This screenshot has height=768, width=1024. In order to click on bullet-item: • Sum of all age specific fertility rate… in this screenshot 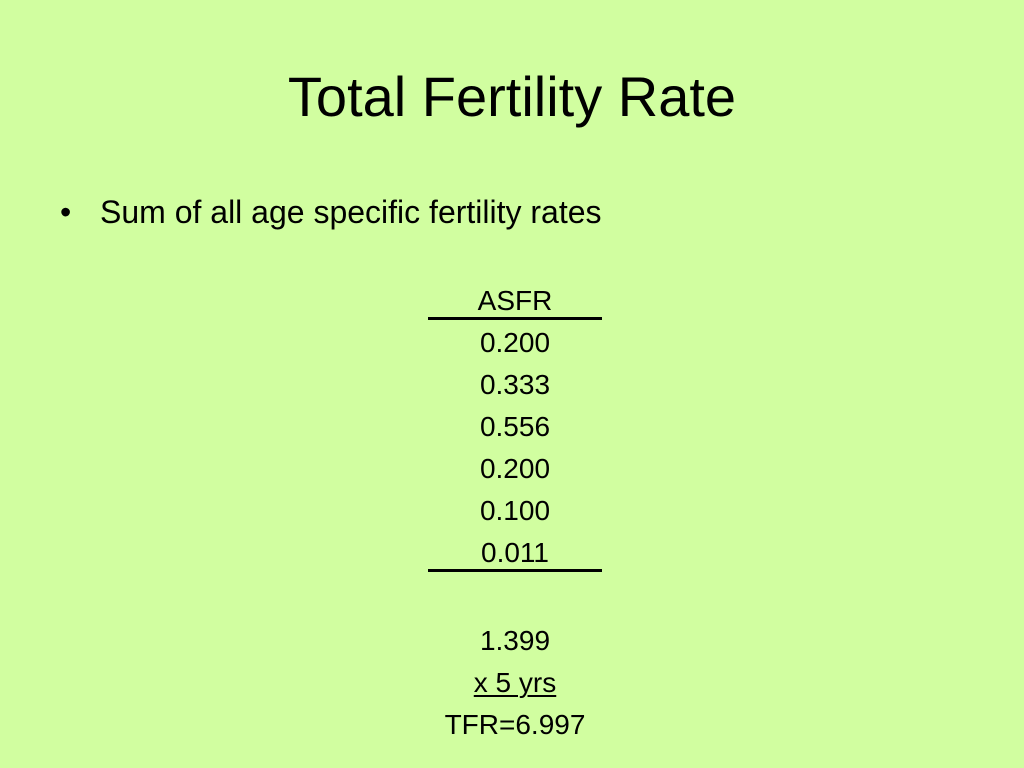, I will do `click(331, 212)`.